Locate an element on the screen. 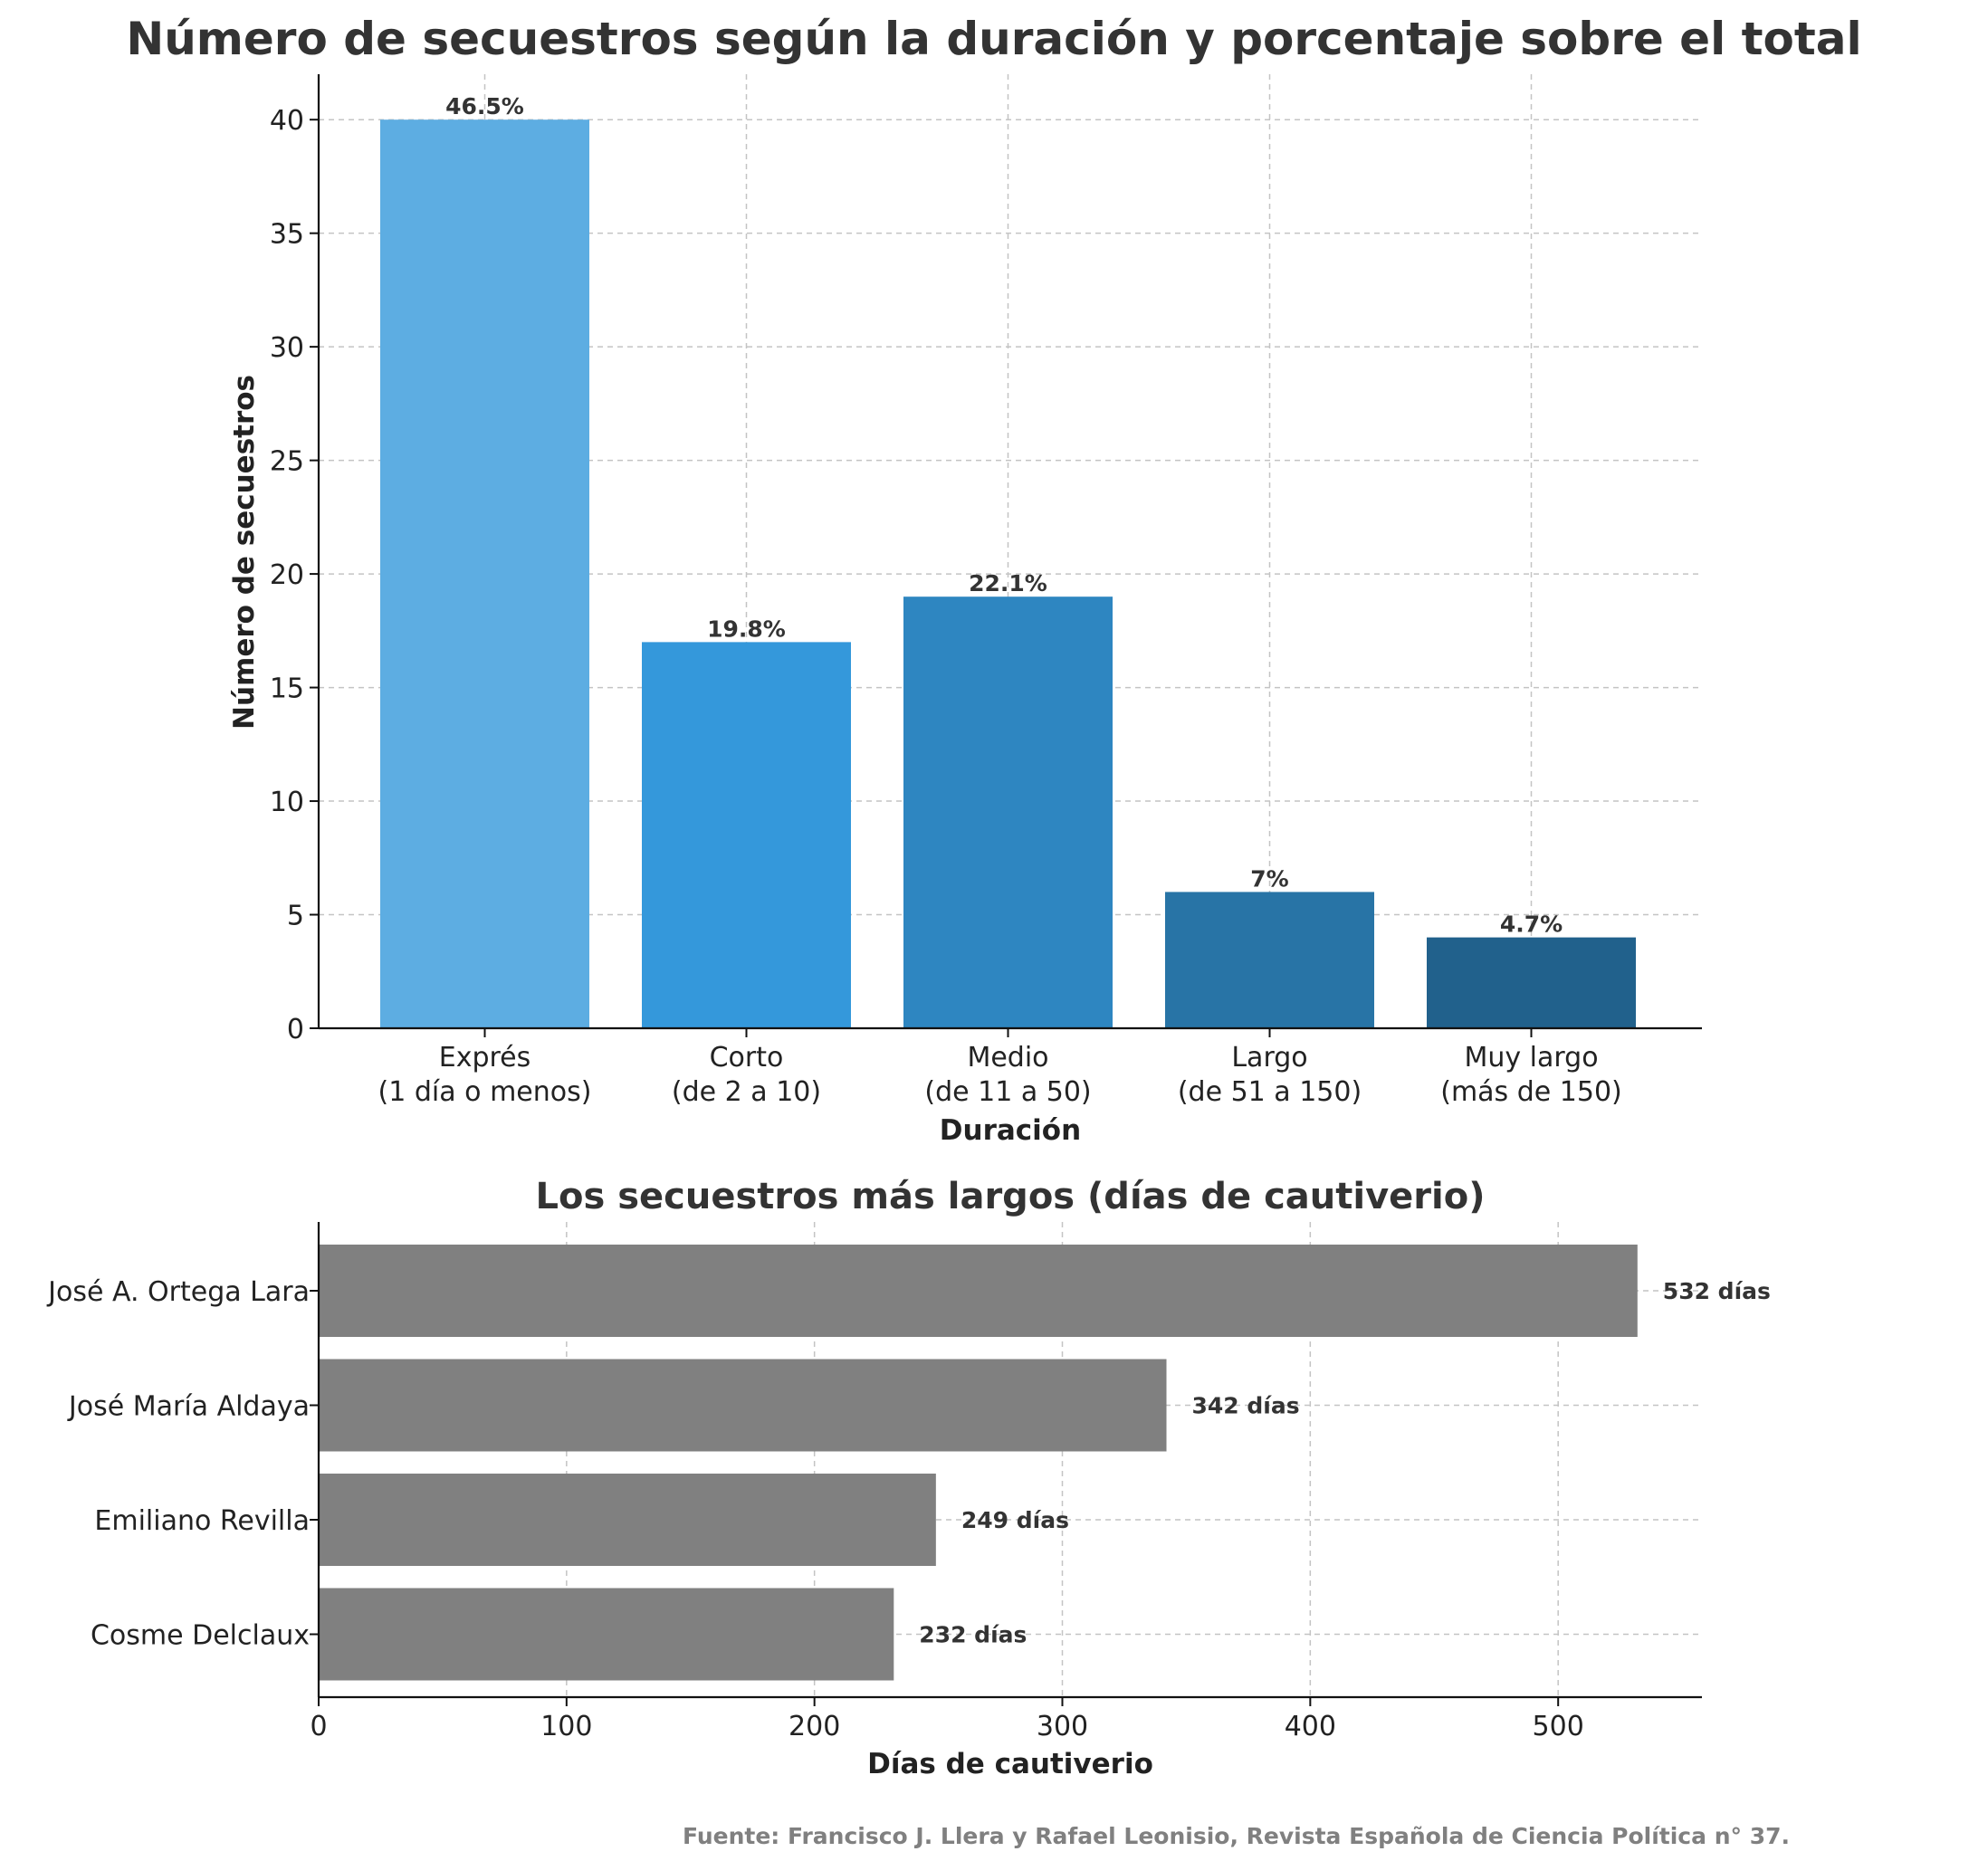 This screenshot has width=1988, height=1861. y-tick-label: 0 is located at coordinates (295, 1029).